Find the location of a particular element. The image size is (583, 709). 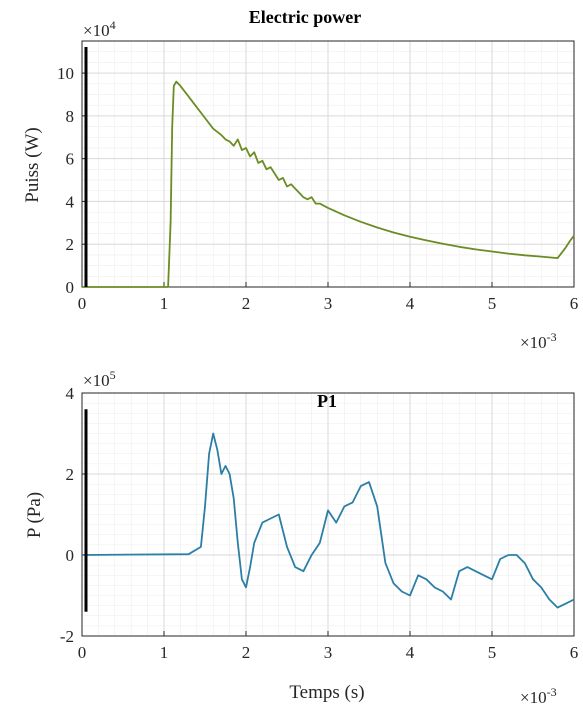

y-tick-label: 6 is located at coordinates (70, 159).